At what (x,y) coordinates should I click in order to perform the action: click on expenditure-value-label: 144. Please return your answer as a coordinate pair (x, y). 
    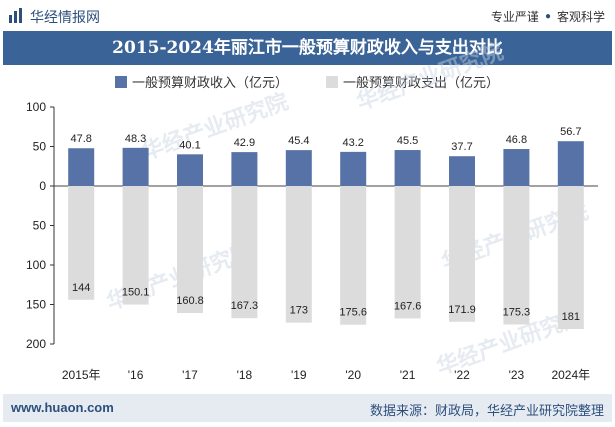
    Looking at the image, I should click on (81, 288).